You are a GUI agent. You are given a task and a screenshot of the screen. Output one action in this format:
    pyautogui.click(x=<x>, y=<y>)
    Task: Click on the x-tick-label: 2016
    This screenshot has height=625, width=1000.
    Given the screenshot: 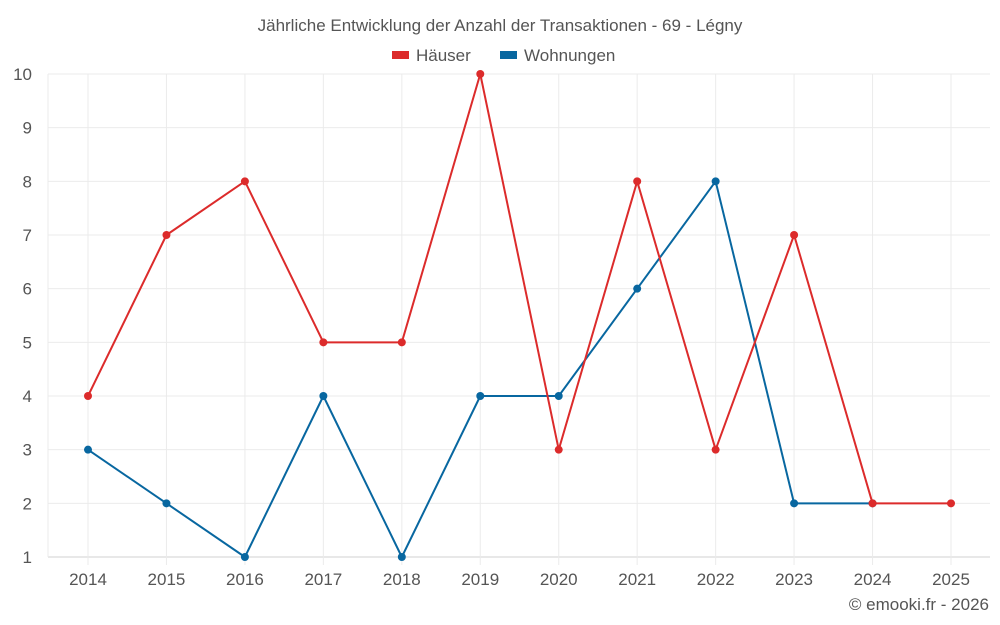 What is the action you would take?
    pyautogui.click(x=245, y=579)
    